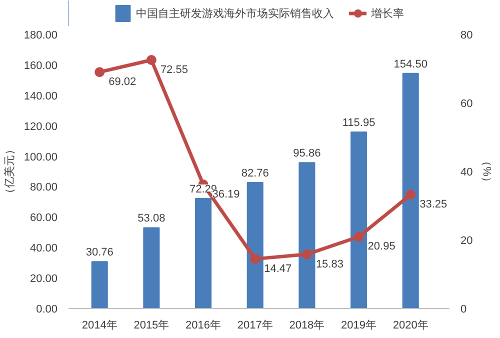 This screenshot has height=338, width=500. What do you see at coordinates (359, 123) in the screenshot?
I see `data-label: 115.95` at bounding box center [359, 123].